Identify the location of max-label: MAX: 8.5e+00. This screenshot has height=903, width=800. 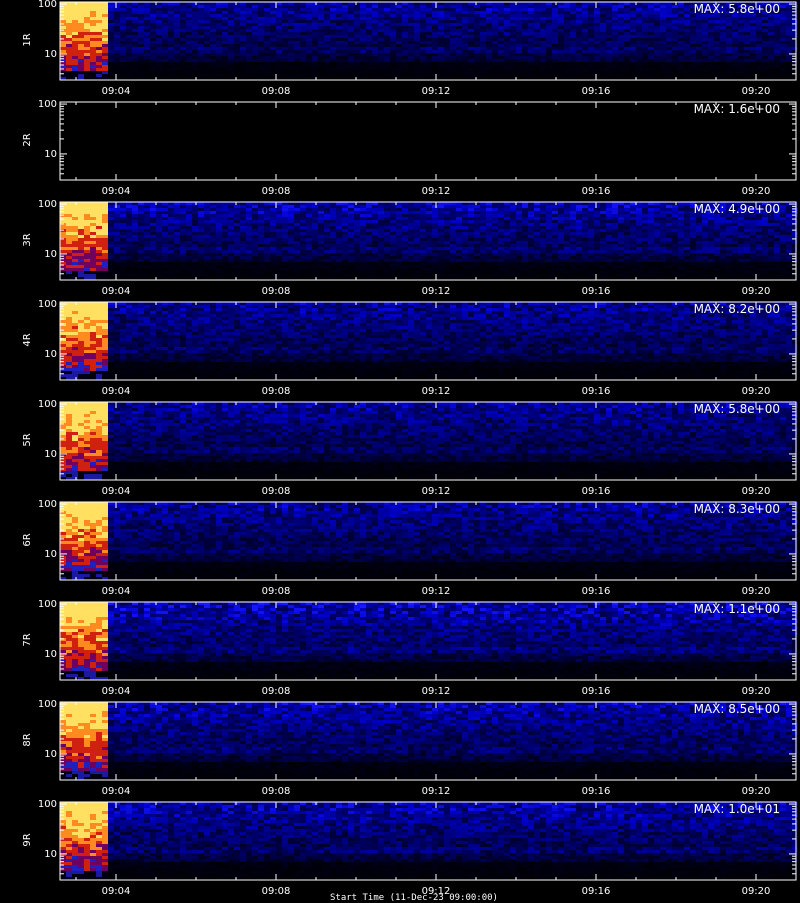
(737, 709).